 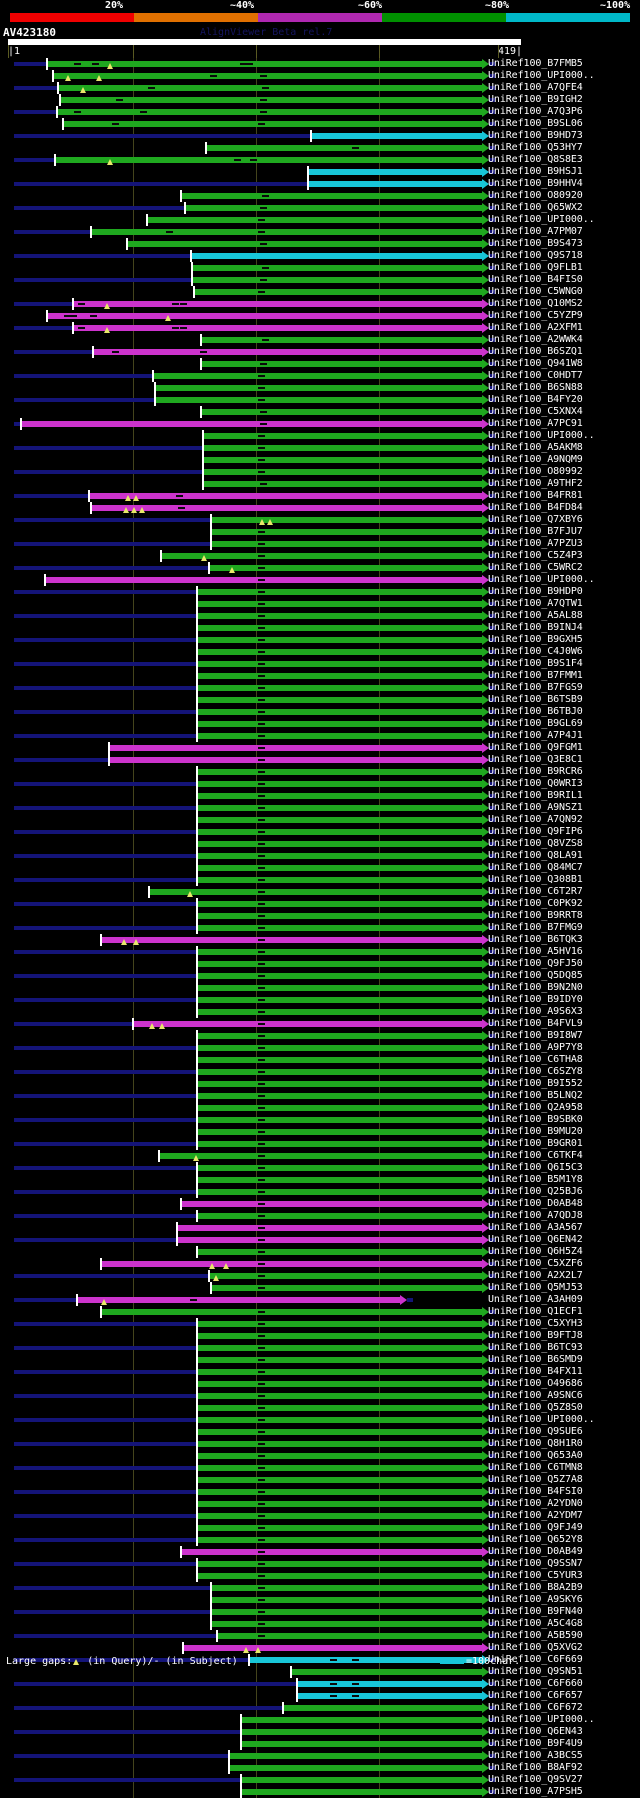 I want to click on hit-label: UniRef100_Q6I5C3, so click(x=535, y=1167).